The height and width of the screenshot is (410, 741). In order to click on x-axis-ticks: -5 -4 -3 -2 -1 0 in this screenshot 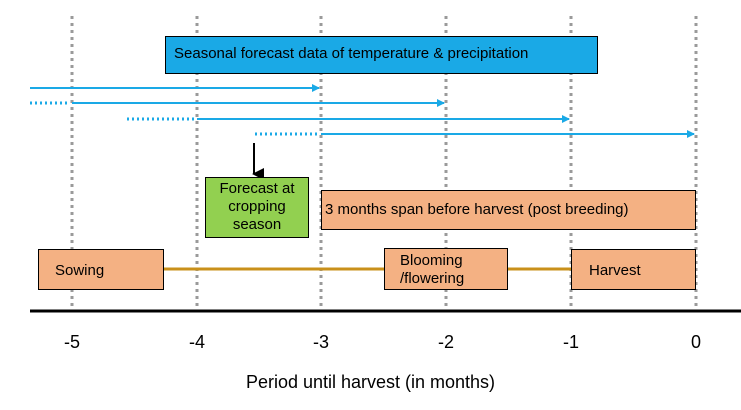, I will do `click(382, 342)`.